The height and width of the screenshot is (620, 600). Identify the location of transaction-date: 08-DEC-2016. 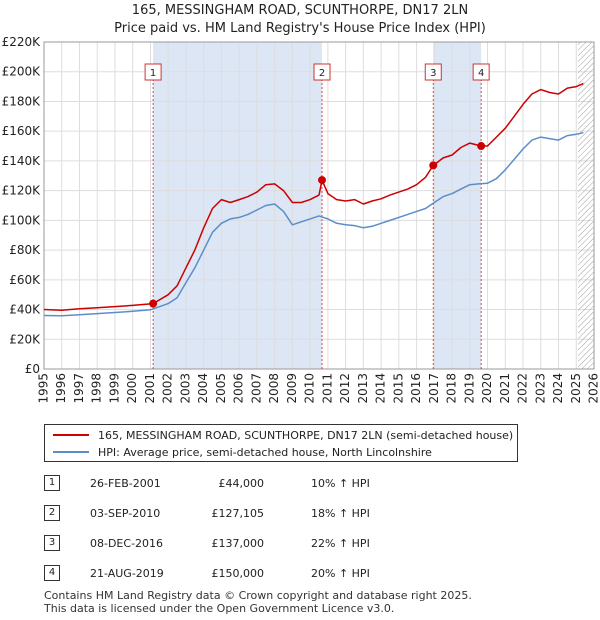
(127, 543).